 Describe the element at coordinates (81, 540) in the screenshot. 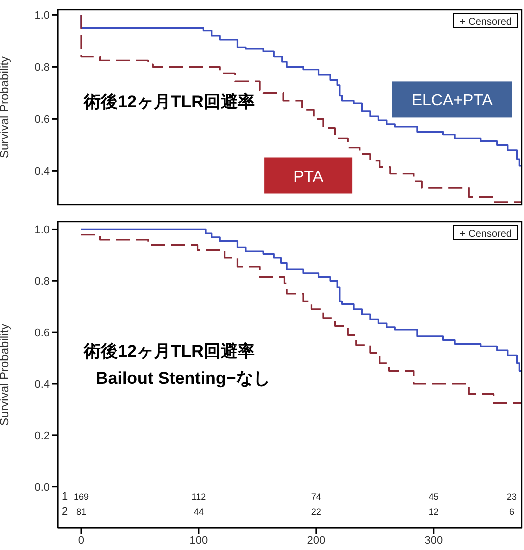

I see `x-tick-label: 0` at that location.